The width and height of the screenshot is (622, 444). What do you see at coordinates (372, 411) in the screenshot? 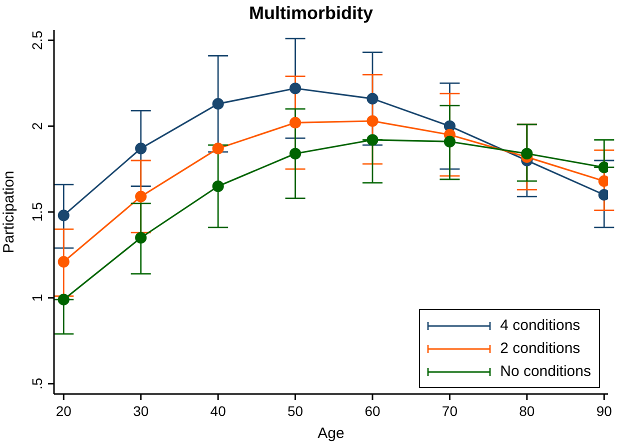
I see `x-tick-label: 60` at bounding box center [372, 411].